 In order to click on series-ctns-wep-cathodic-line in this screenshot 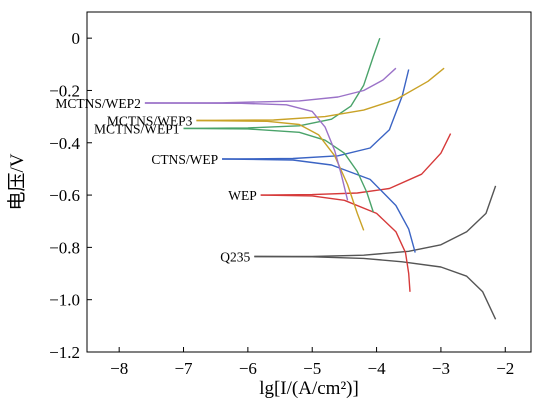, I will do `click(319, 205)`.